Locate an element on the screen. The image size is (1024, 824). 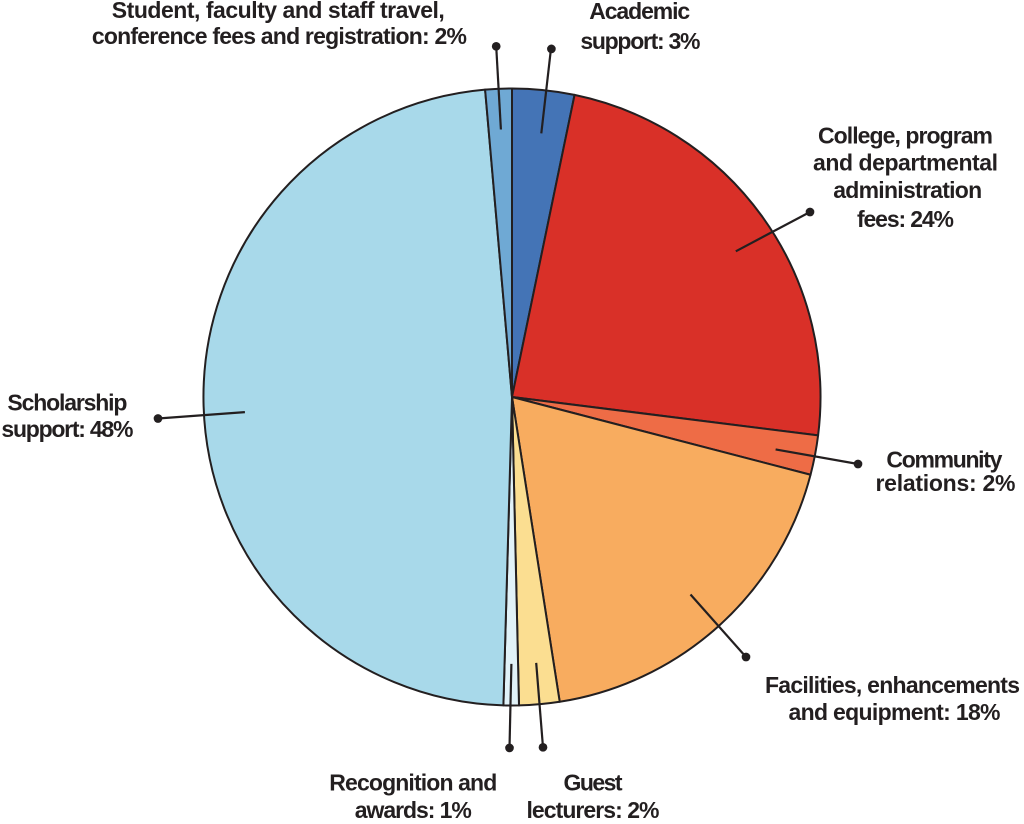
svg-text: Community is located at coordinates (944, 460).